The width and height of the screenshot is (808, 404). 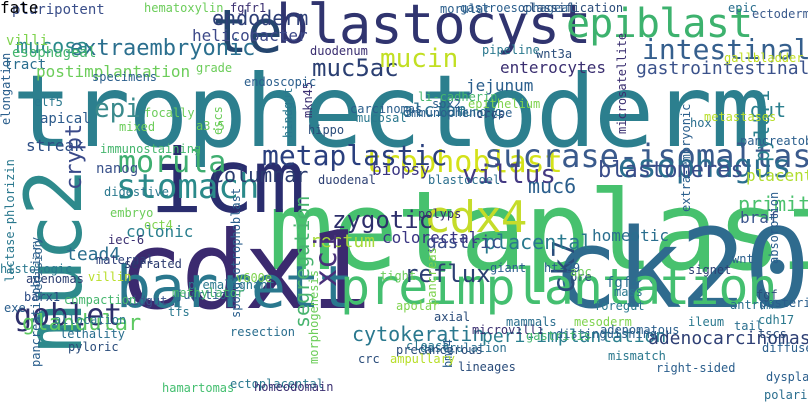 I want to click on word: helicobacter, so click(x=250, y=35).